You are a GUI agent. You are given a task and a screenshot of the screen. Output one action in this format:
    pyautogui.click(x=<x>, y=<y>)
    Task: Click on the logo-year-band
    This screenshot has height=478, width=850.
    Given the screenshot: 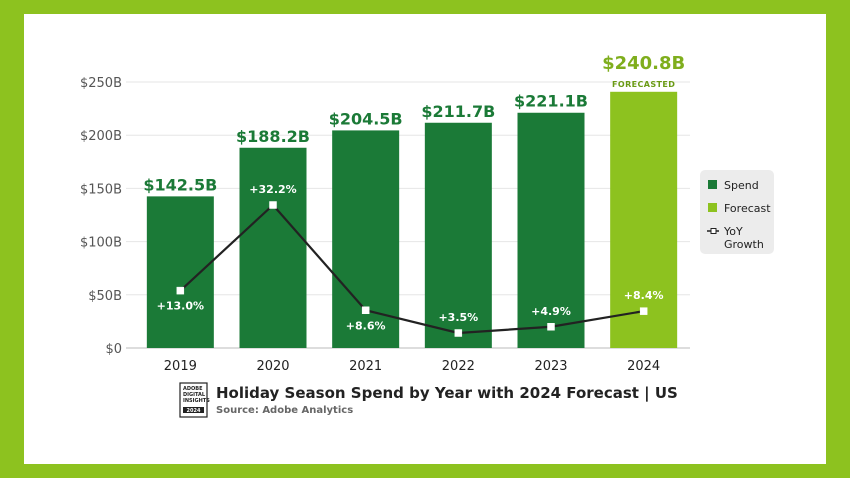 What is the action you would take?
    pyautogui.click(x=193, y=410)
    